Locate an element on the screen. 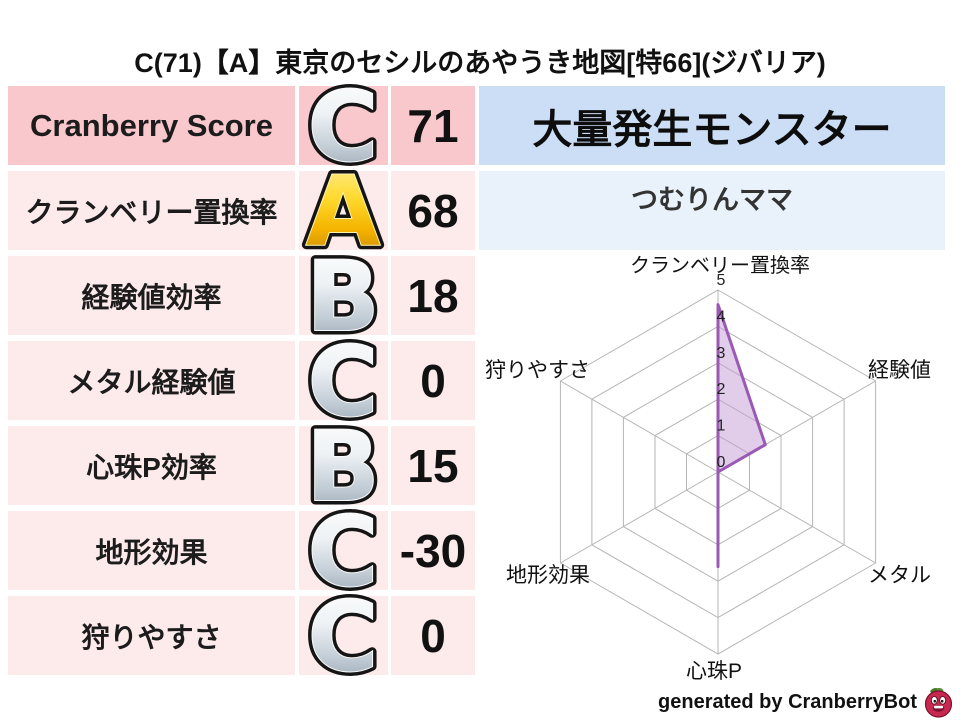  row-label: 経験値効率 is located at coordinates (151, 295).